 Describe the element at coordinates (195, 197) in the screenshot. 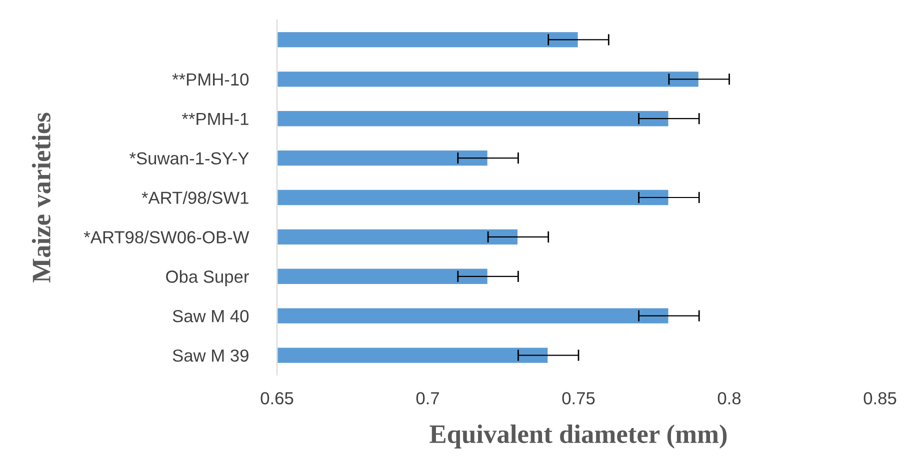

I see `y-tick-label: *ART/98/SW1` at that location.